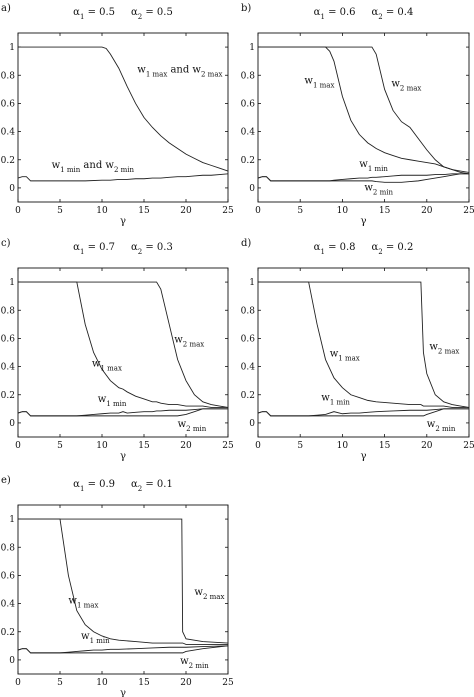 Image resolution: width=474 pixels, height=697 pixels. Describe the element at coordinates (364, 456) in the screenshot. I see `x-axis-label: γ` at that location.